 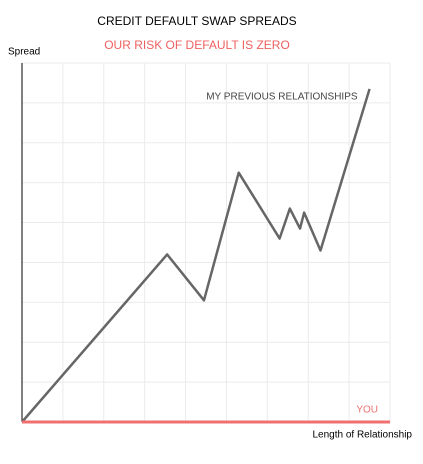 I want to click on y-axis-label: Spread, so click(x=24, y=52).